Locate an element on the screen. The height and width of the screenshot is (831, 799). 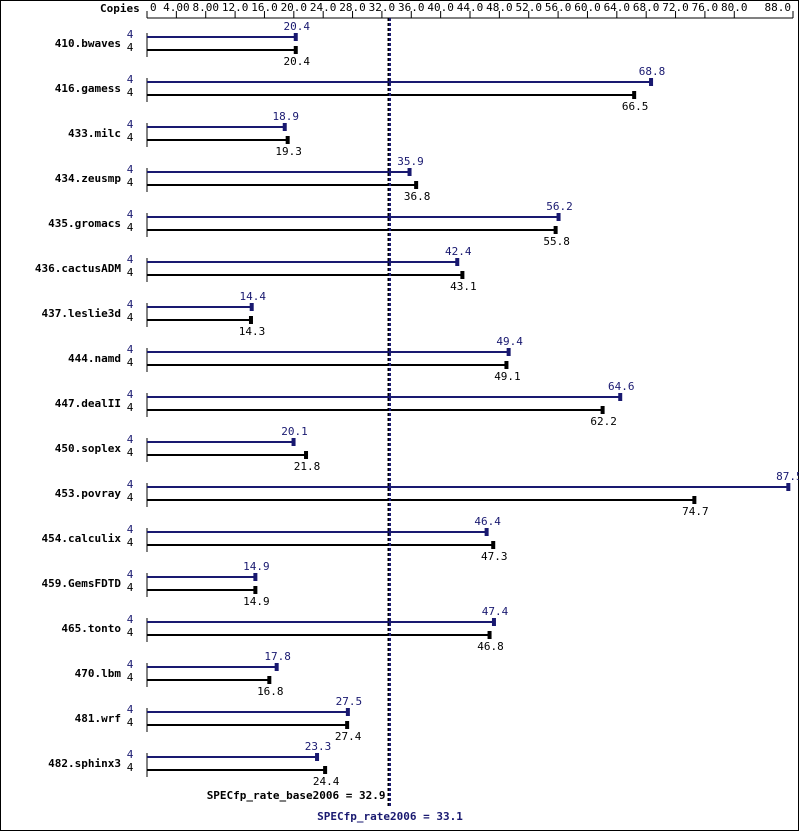
reference-label: SPECfp_rate2006 = 33.1 is located at coordinates (390, 816).